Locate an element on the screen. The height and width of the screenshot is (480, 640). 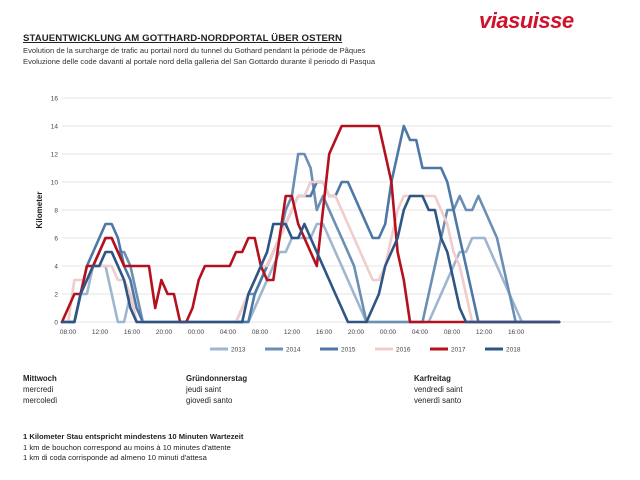
legend-label-2016: 2016 is located at coordinates (403, 350).